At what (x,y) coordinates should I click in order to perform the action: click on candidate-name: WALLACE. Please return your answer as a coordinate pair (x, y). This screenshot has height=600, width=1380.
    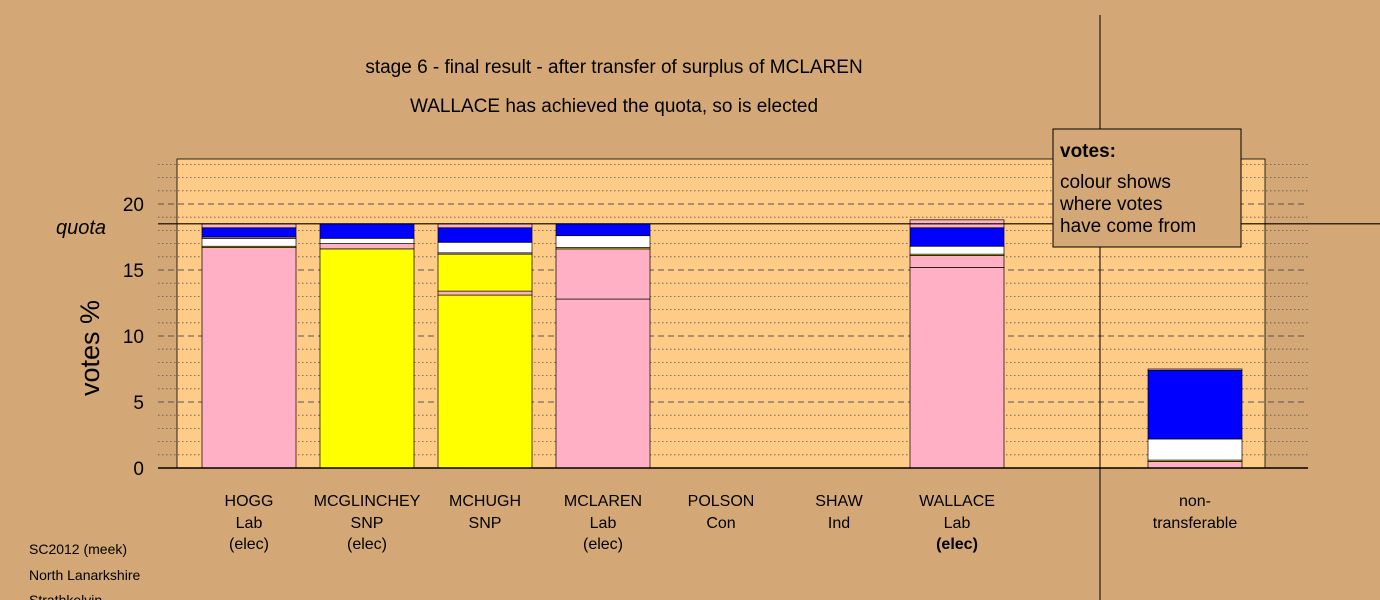
    Looking at the image, I should click on (957, 501).